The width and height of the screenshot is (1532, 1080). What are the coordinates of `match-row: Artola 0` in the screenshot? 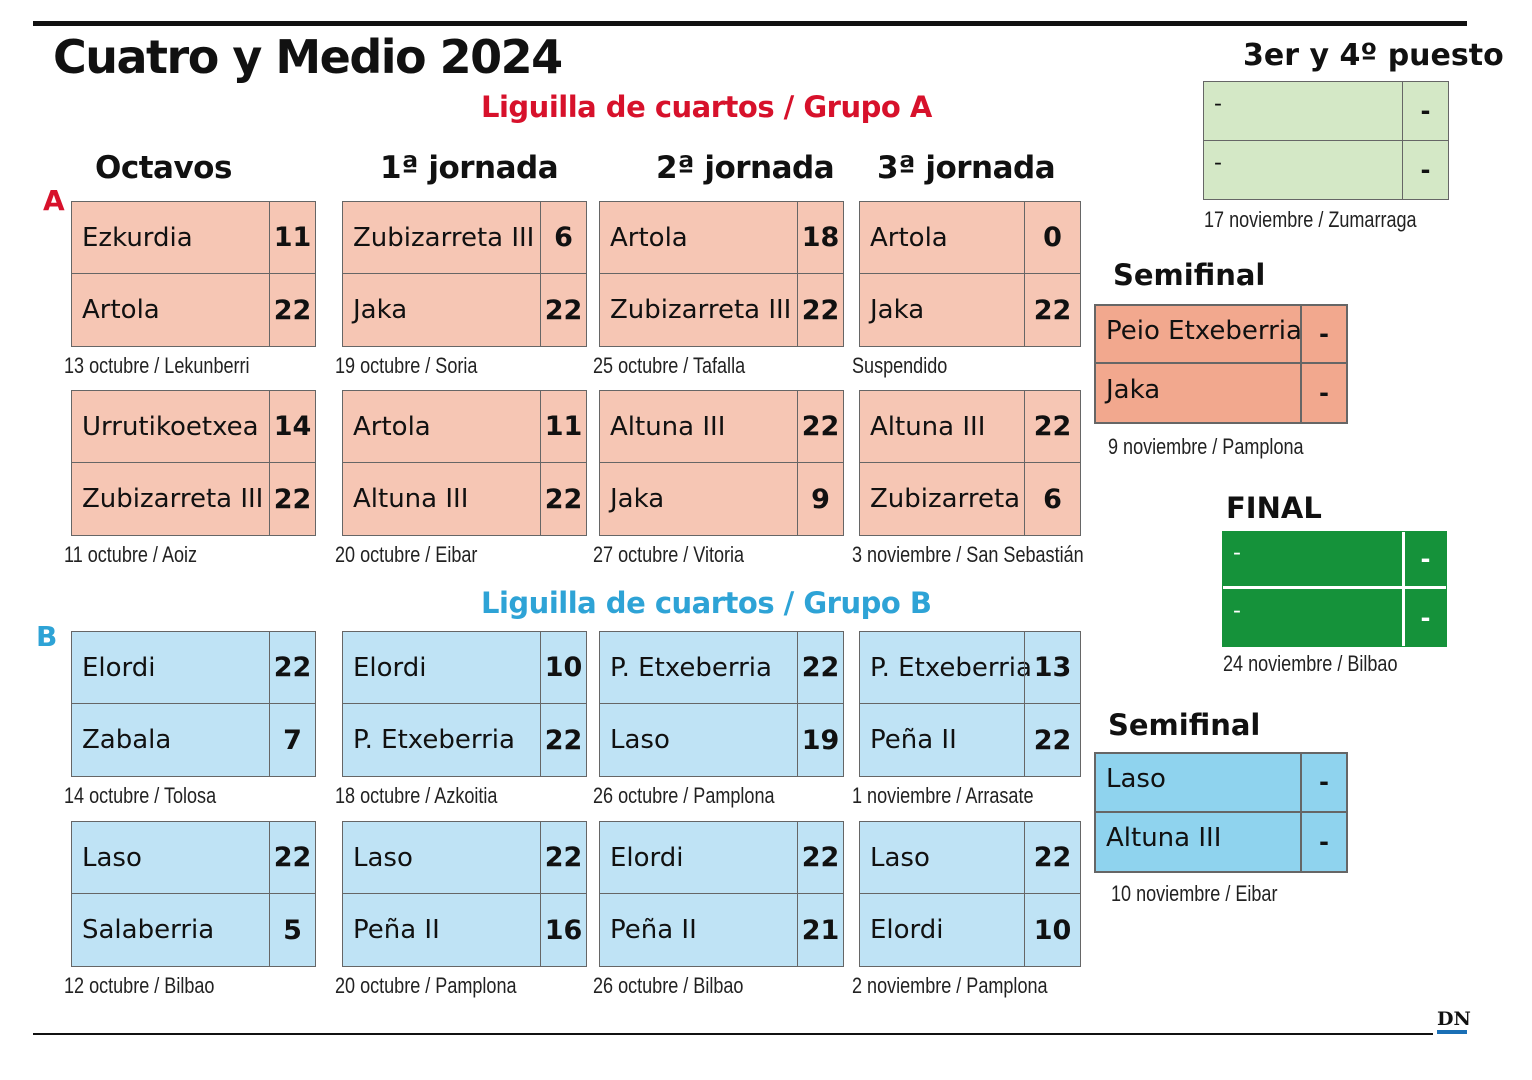 It's located at (970, 238).